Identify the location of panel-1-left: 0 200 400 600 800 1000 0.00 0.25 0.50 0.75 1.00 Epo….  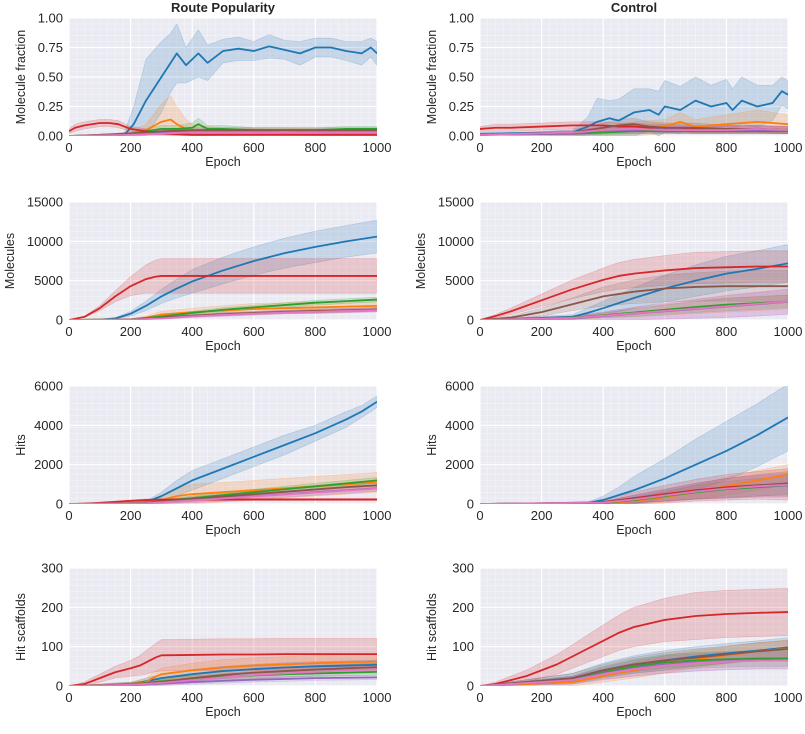
(202, 90).